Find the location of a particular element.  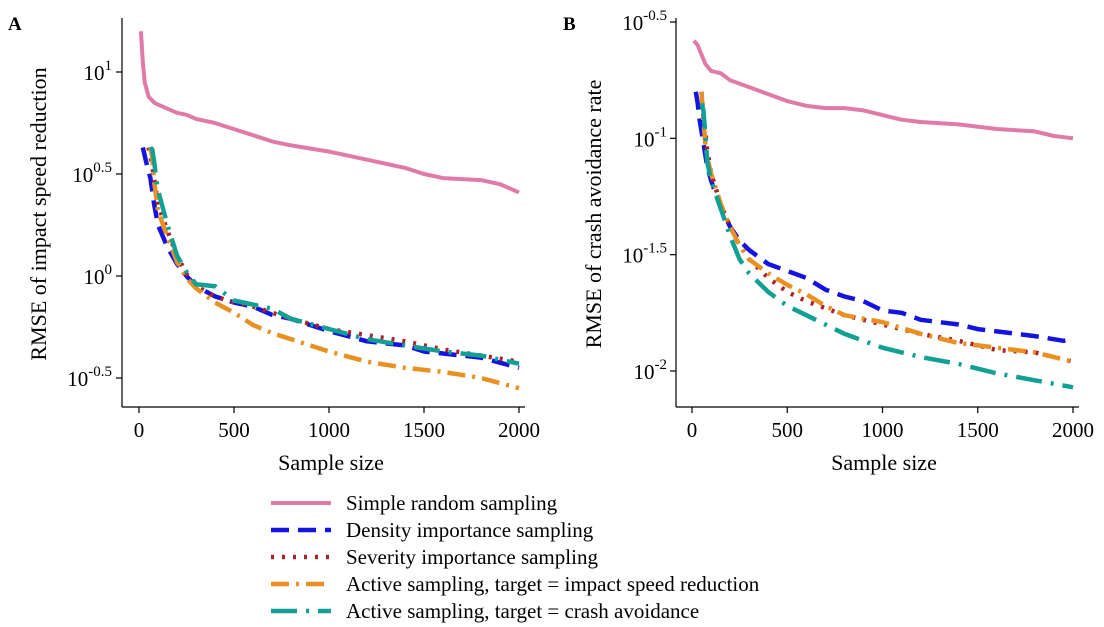

panel-label-a: A is located at coordinates (15, 24).